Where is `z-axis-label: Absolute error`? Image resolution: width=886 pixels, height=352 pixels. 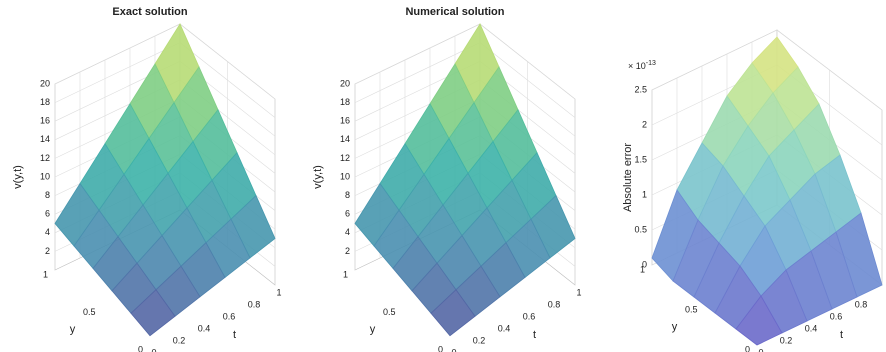 z-axis-label: Absolute error is located at coordinates (628, 177).